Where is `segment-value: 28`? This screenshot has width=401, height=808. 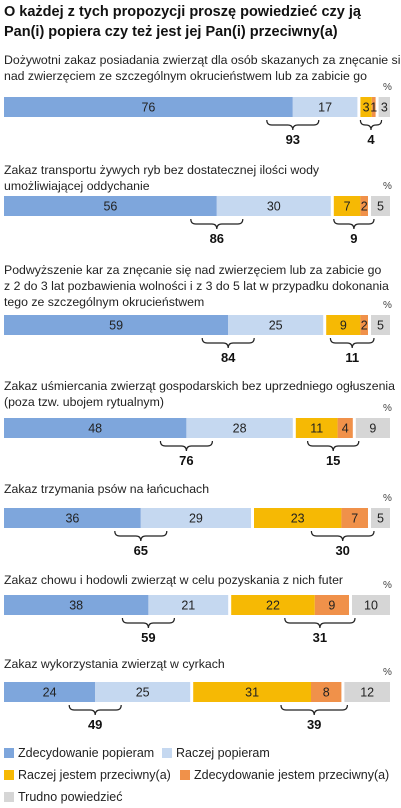 segment-value: 28 is located at coordinates (240, 429).